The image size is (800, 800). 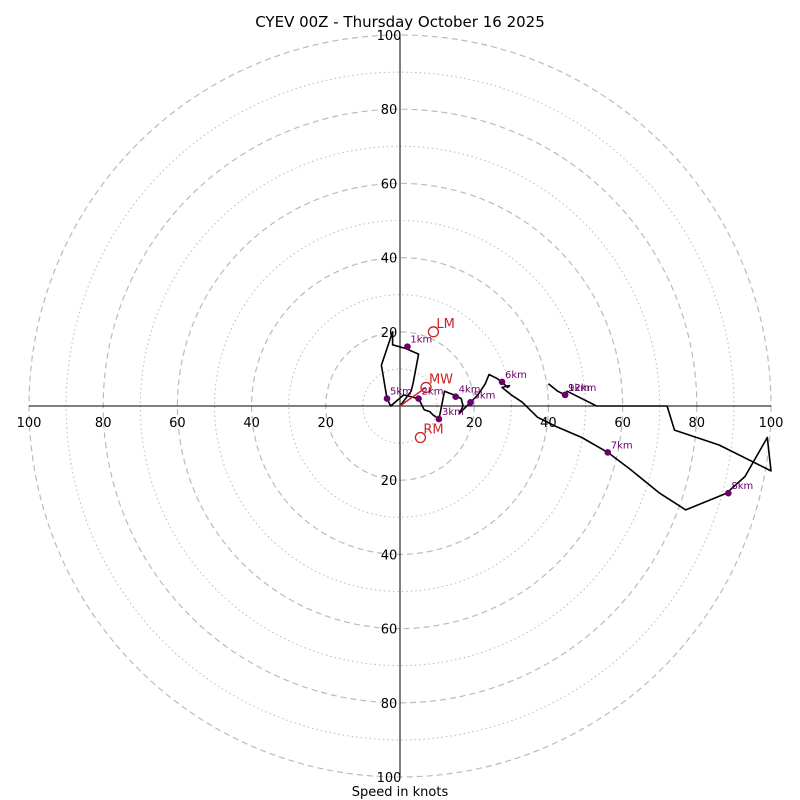 What do you see at coordinates (251, 423) in the screenshot?
I see `x-tick-label: 40` at bounding box center [251, 423].